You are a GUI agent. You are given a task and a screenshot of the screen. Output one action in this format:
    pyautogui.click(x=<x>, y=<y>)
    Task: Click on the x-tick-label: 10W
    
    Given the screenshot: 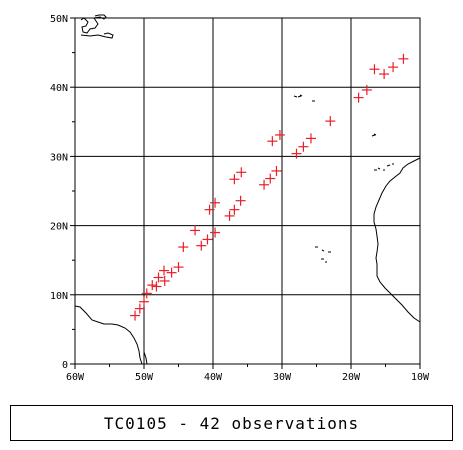 What is the action you would take?
    pyautogui.click(x=420, y=377)
    